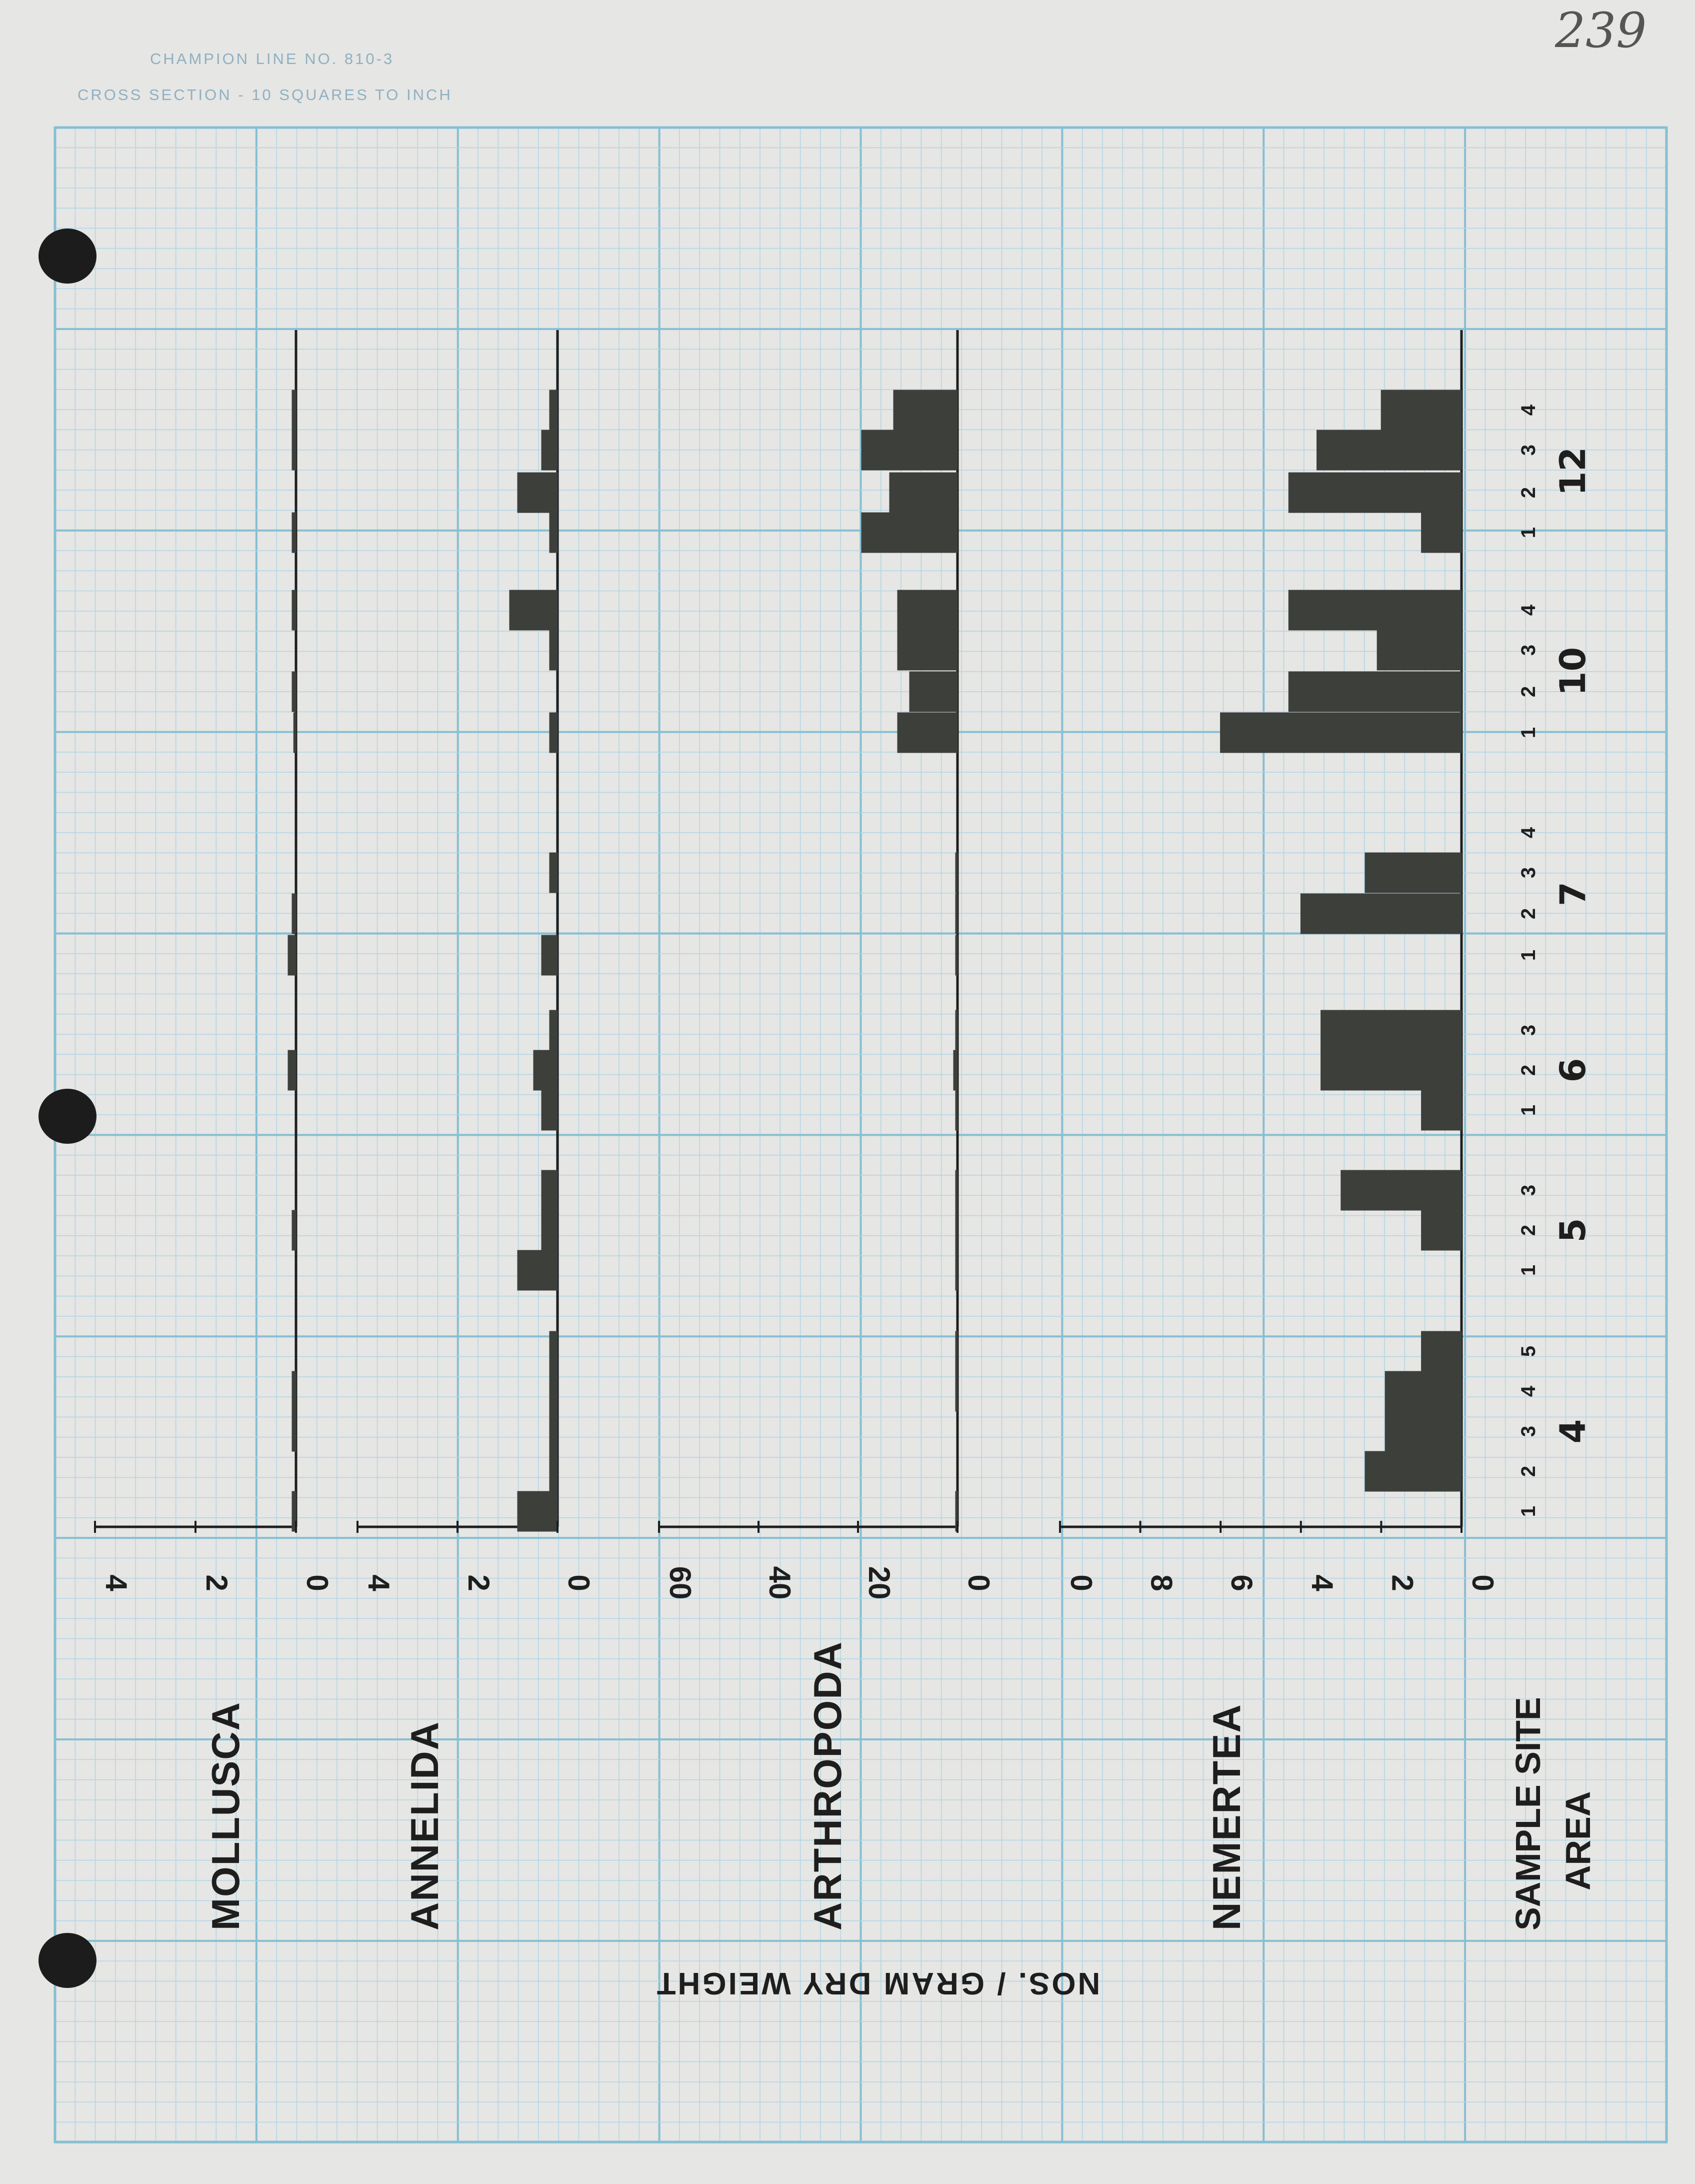 This screenshot has height=2184, width=1695. I want to click on area-label: 12, so click(1573, 471).